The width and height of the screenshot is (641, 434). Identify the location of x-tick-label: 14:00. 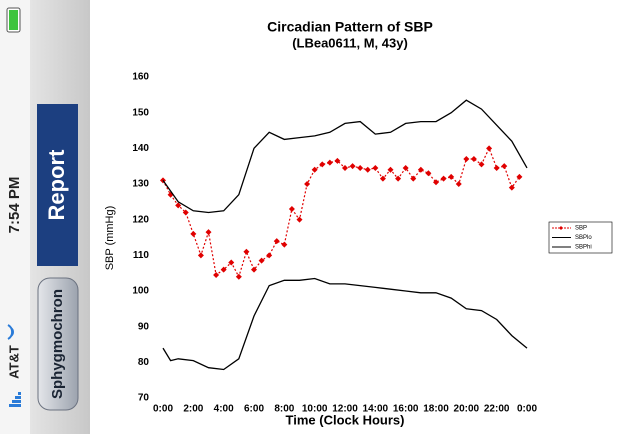
(376, 409).